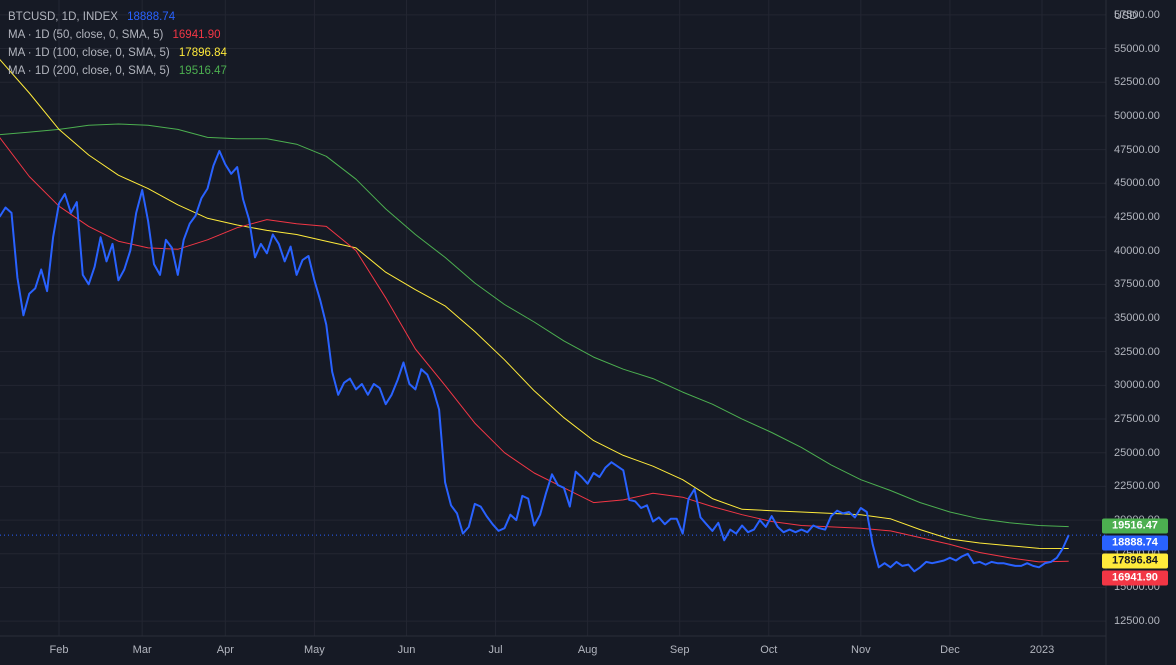 This screenshot has height=665, width=1176. I want to click on y-tick-label: 57500.00, so click(1137, 14).